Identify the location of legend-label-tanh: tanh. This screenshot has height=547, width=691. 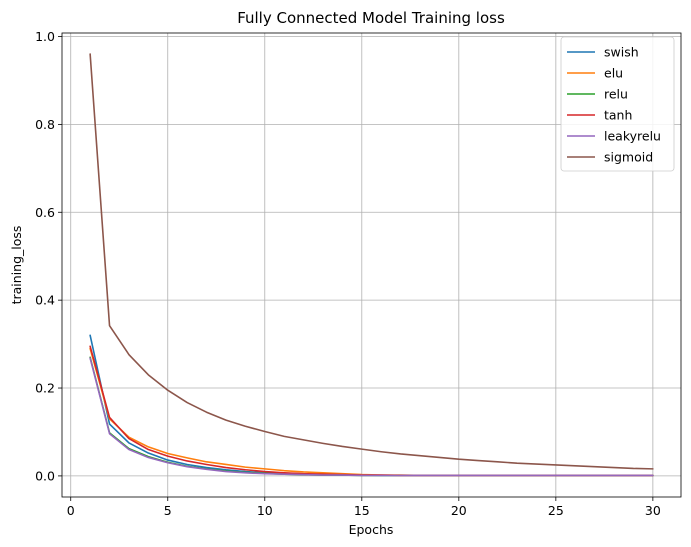
(618, 115).